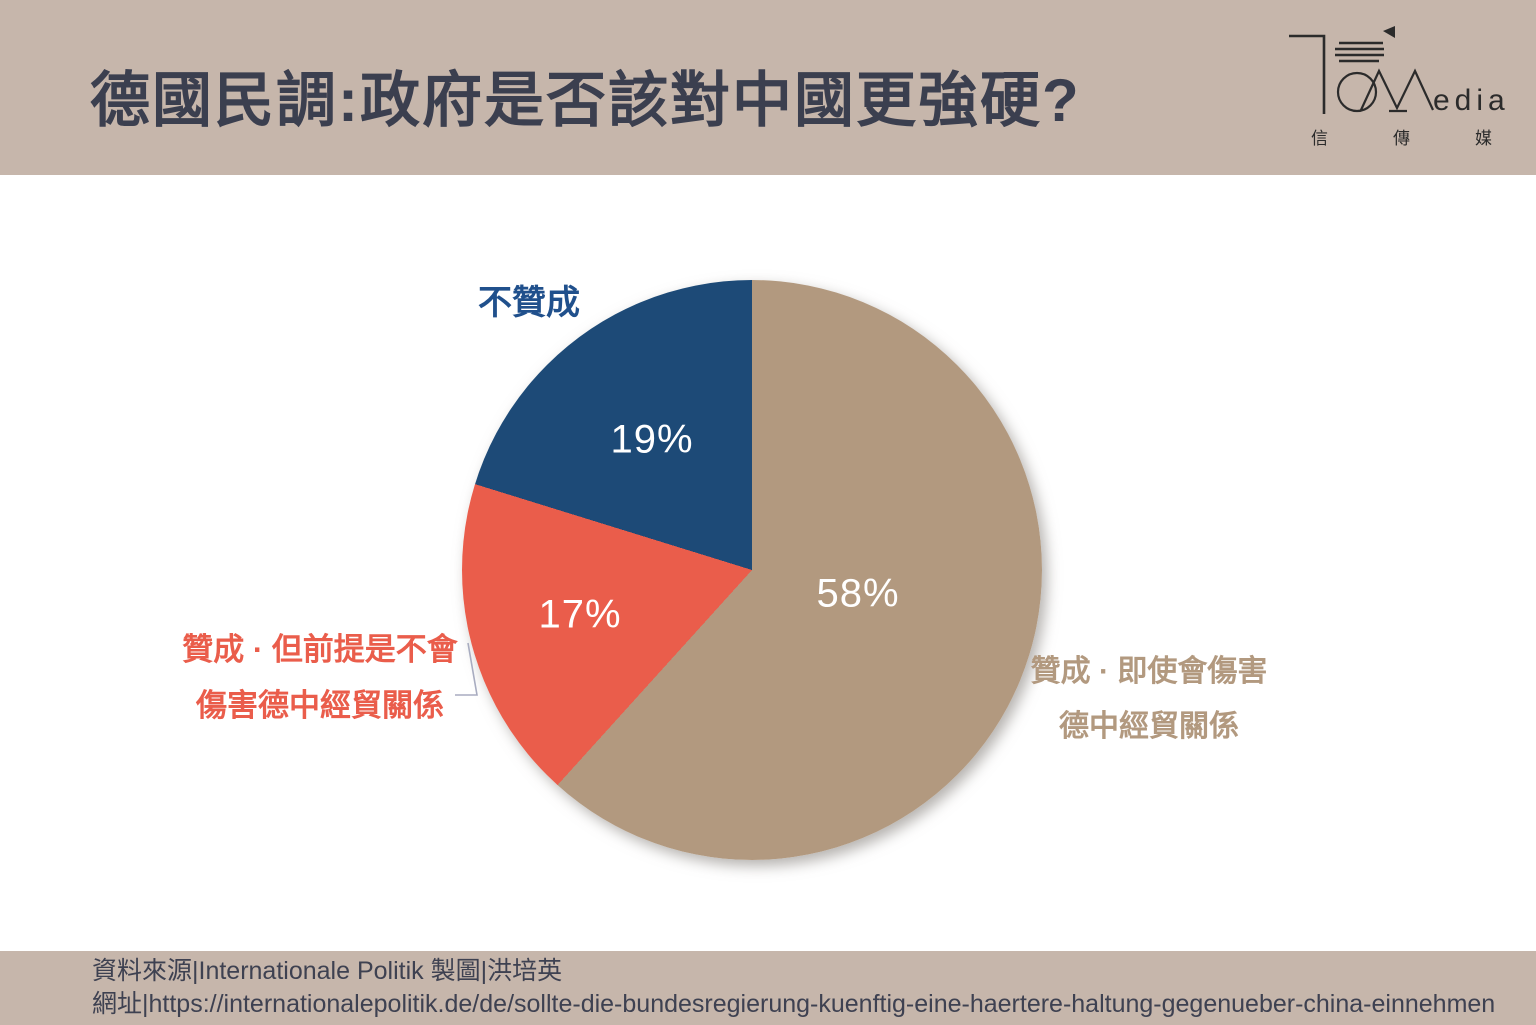 The height and width of the screenshot is (1025, 1536). What do you see at coordinates (652, 439) in the screenshot?
I see `percent-label-disapprove: 19%` at bounding box center [652, 439].